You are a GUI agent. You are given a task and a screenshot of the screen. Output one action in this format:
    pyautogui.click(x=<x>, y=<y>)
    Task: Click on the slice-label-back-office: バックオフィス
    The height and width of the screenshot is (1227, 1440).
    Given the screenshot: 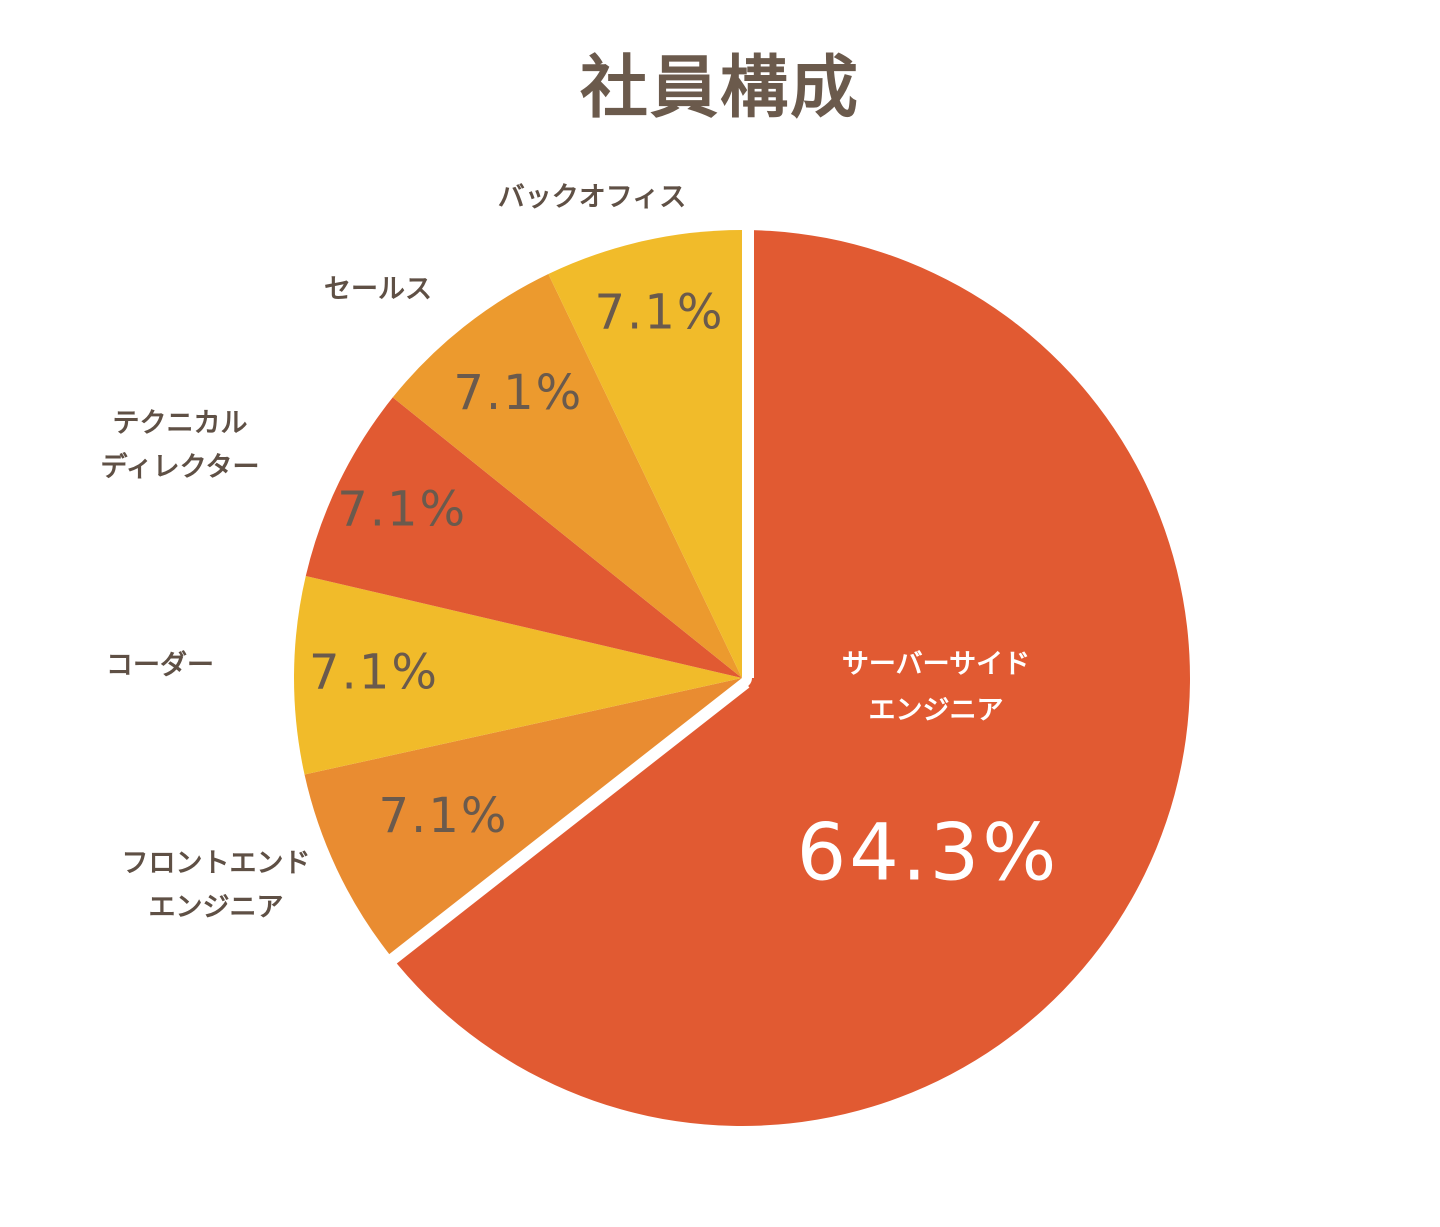 What is the action you would take?
    pyautogui.click(x=592, y=198)
    